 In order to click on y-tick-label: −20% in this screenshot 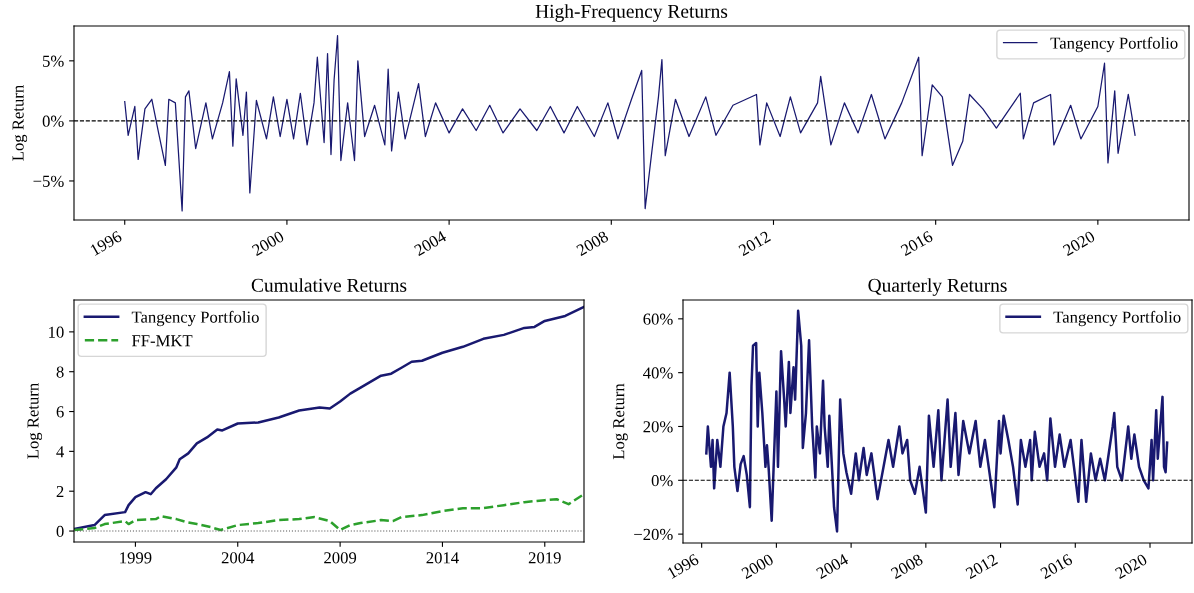, I will do `click(653, 534)`.